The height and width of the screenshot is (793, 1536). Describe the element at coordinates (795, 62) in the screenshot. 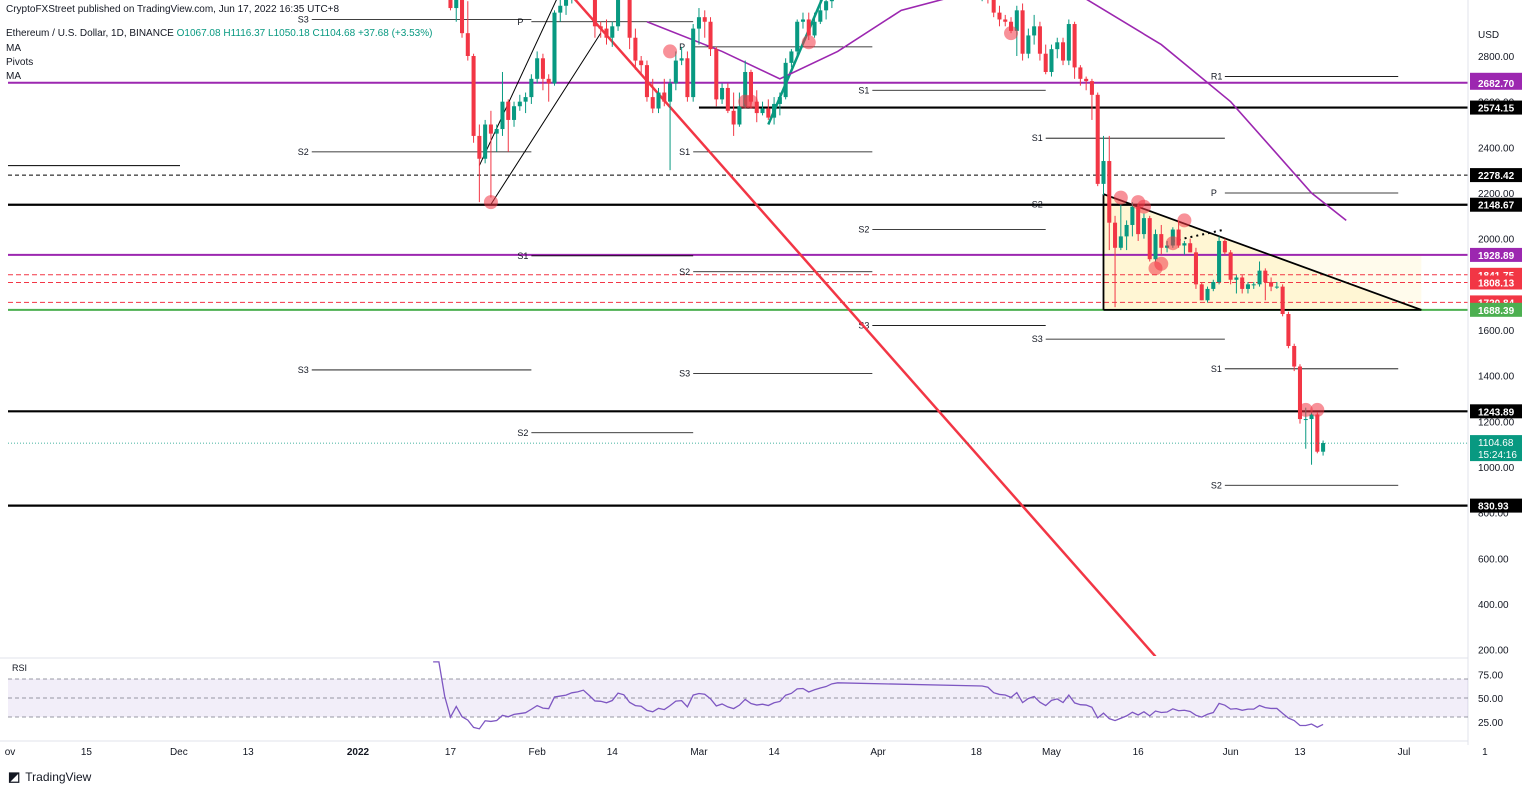

I see `teal-trendline` at that location.